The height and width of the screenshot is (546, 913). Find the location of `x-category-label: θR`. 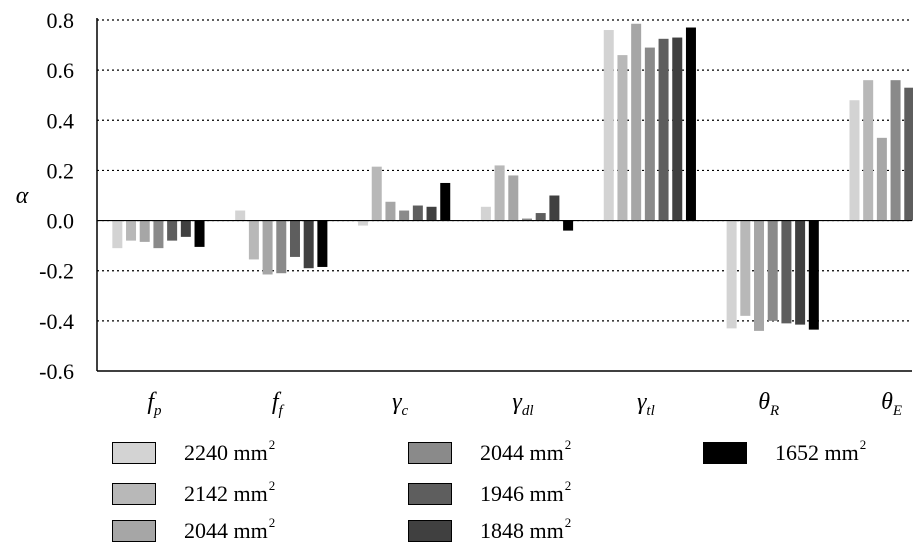

x-category-label: θR is located at coordinates (768, 404).